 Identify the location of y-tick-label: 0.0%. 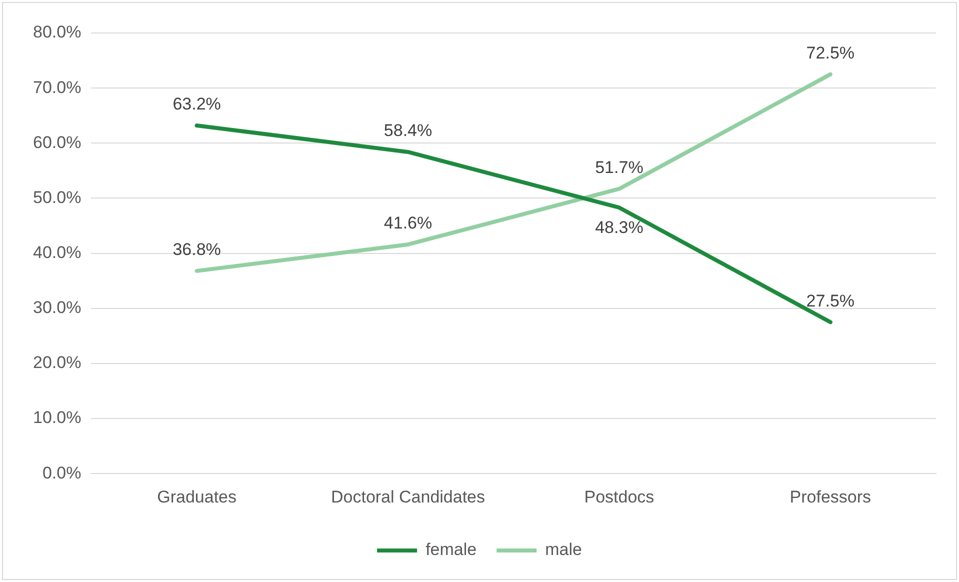
(62, 472).